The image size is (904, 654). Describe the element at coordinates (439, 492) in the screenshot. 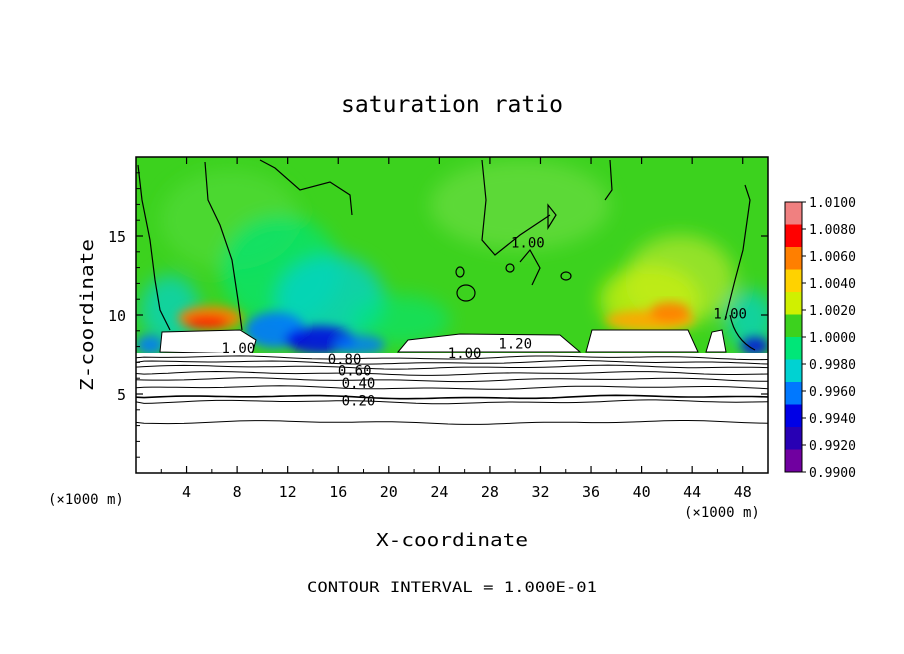

I see `x-tick-label: 24` at that location.